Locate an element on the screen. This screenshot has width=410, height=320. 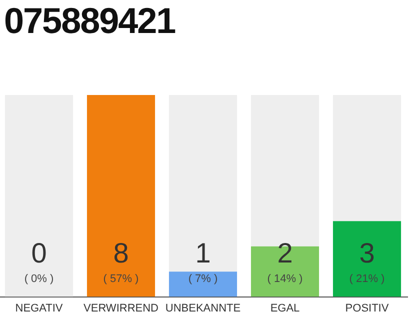
annotation: ( 57% ) is located at coordinates (121, 278).